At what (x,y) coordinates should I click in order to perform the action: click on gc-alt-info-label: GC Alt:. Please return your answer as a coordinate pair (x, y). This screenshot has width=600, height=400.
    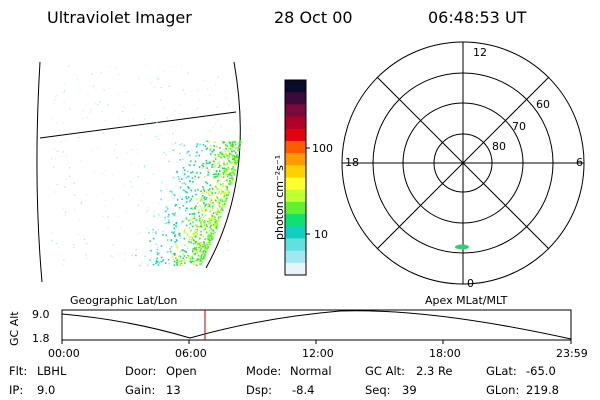
    Looking at the image, I should click on (385, 371).